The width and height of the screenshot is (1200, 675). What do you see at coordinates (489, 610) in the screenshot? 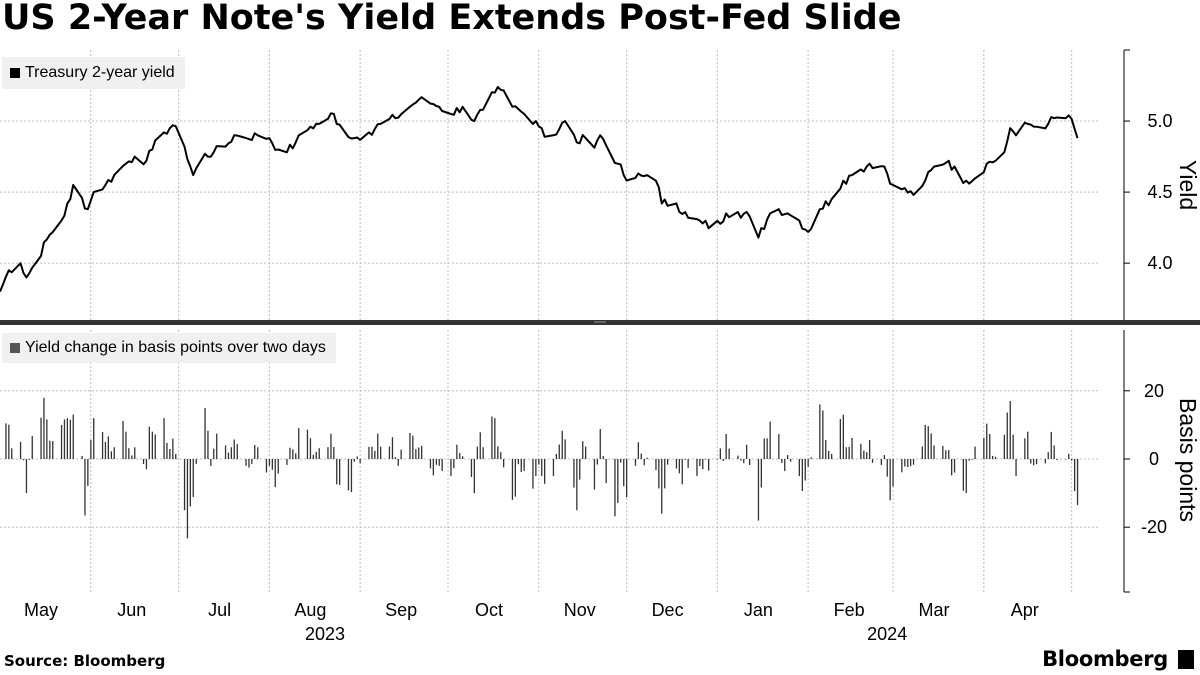
I see `xtick-label-oct: Oct` at bounding box center [489, 610].